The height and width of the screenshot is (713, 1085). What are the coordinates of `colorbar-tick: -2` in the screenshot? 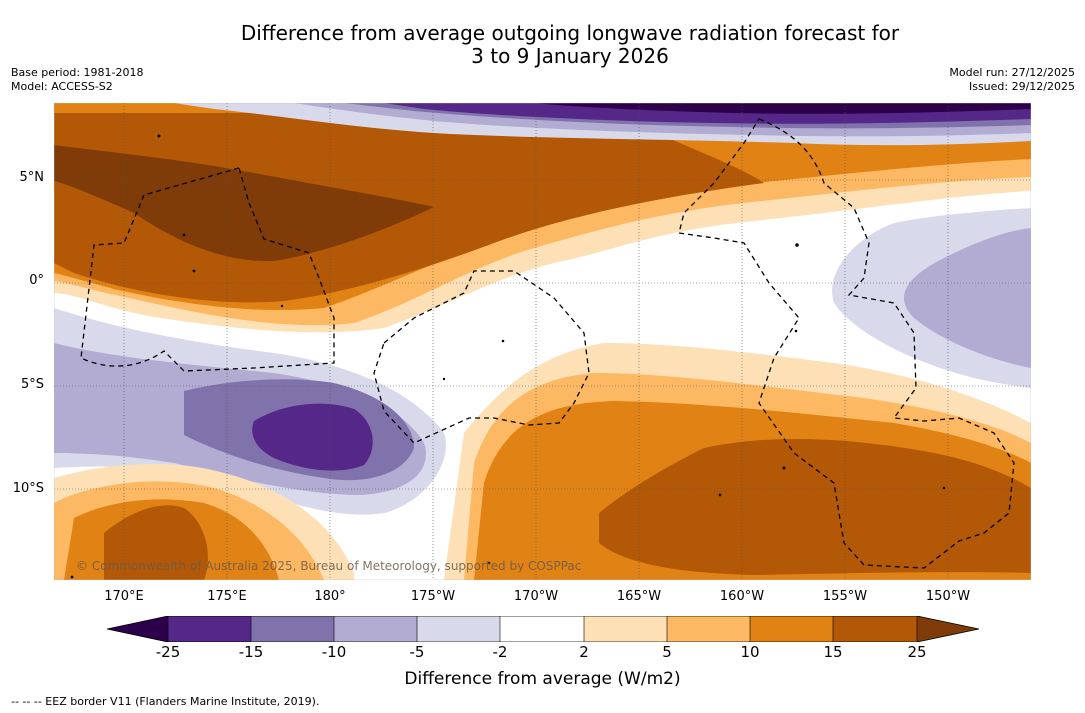 It's located at (500, 652).